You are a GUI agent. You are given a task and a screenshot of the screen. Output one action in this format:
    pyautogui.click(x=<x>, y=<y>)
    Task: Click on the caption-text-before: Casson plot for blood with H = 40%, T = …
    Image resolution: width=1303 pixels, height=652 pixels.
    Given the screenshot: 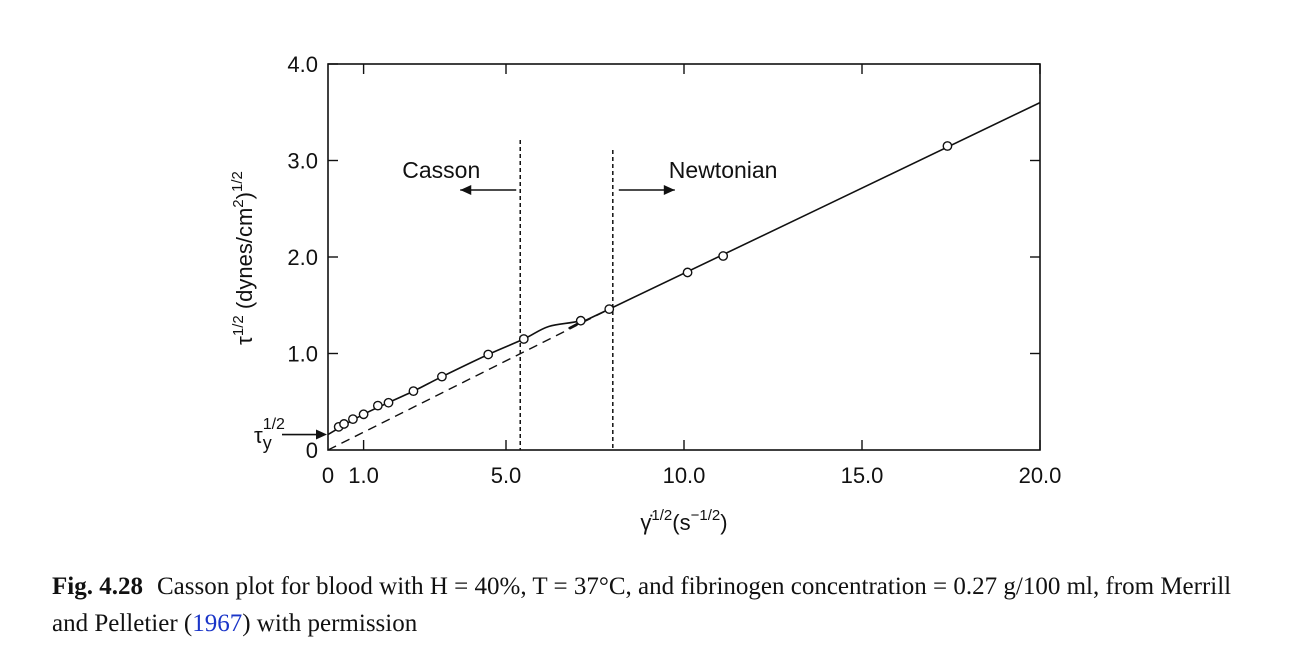 What is the action you would take?
    pyautogui.click(x=642, y=605)
    